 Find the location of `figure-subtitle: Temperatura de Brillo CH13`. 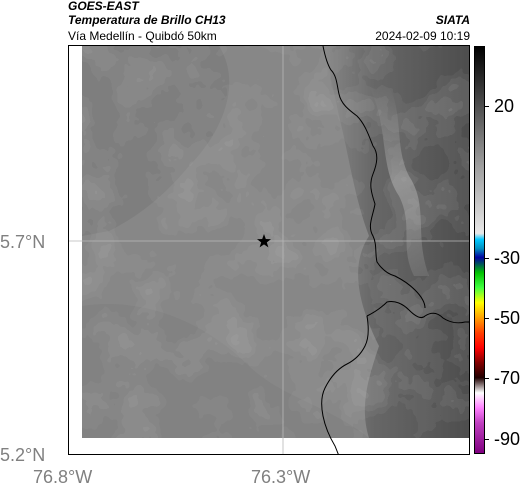

figure-subtitle: Temperatura de Brillo CH13 is located at coordinates (147, 20).